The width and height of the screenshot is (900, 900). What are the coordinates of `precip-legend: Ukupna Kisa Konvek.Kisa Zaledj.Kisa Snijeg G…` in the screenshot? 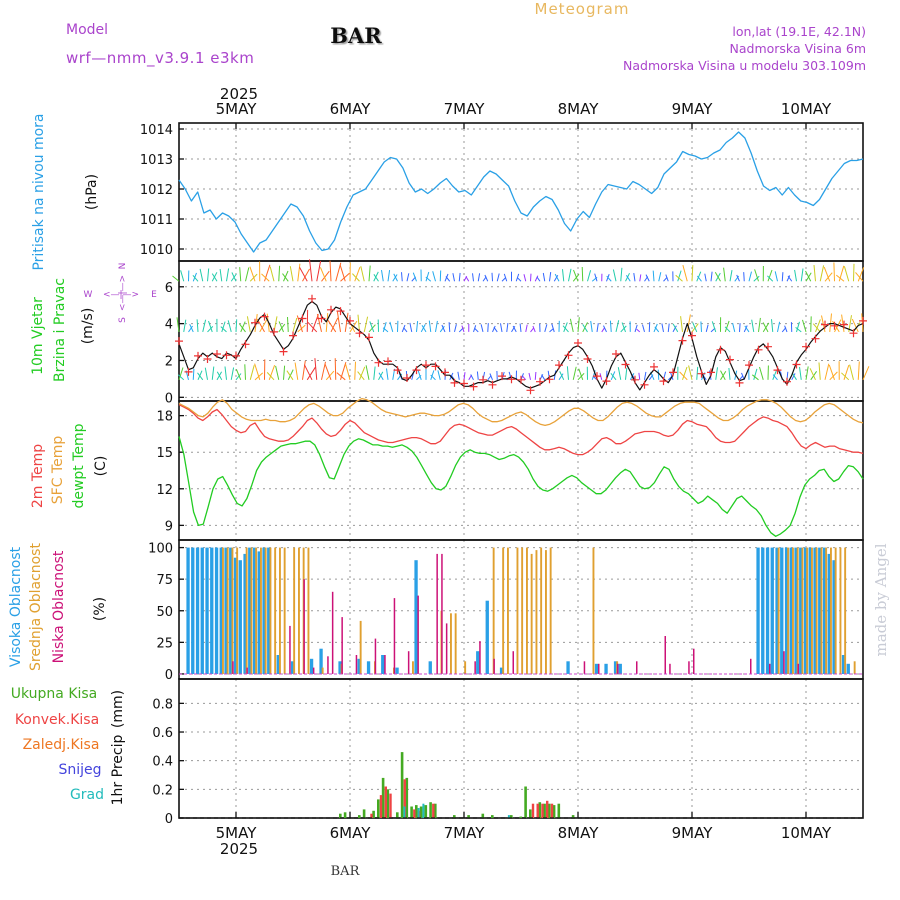 It's located at (57, 744).